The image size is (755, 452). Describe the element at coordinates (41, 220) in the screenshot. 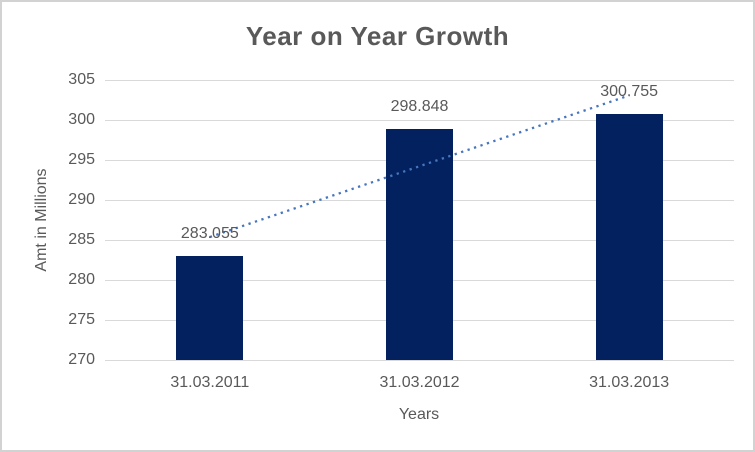

I see `y-axis-title: Amt in Millions` at that location.